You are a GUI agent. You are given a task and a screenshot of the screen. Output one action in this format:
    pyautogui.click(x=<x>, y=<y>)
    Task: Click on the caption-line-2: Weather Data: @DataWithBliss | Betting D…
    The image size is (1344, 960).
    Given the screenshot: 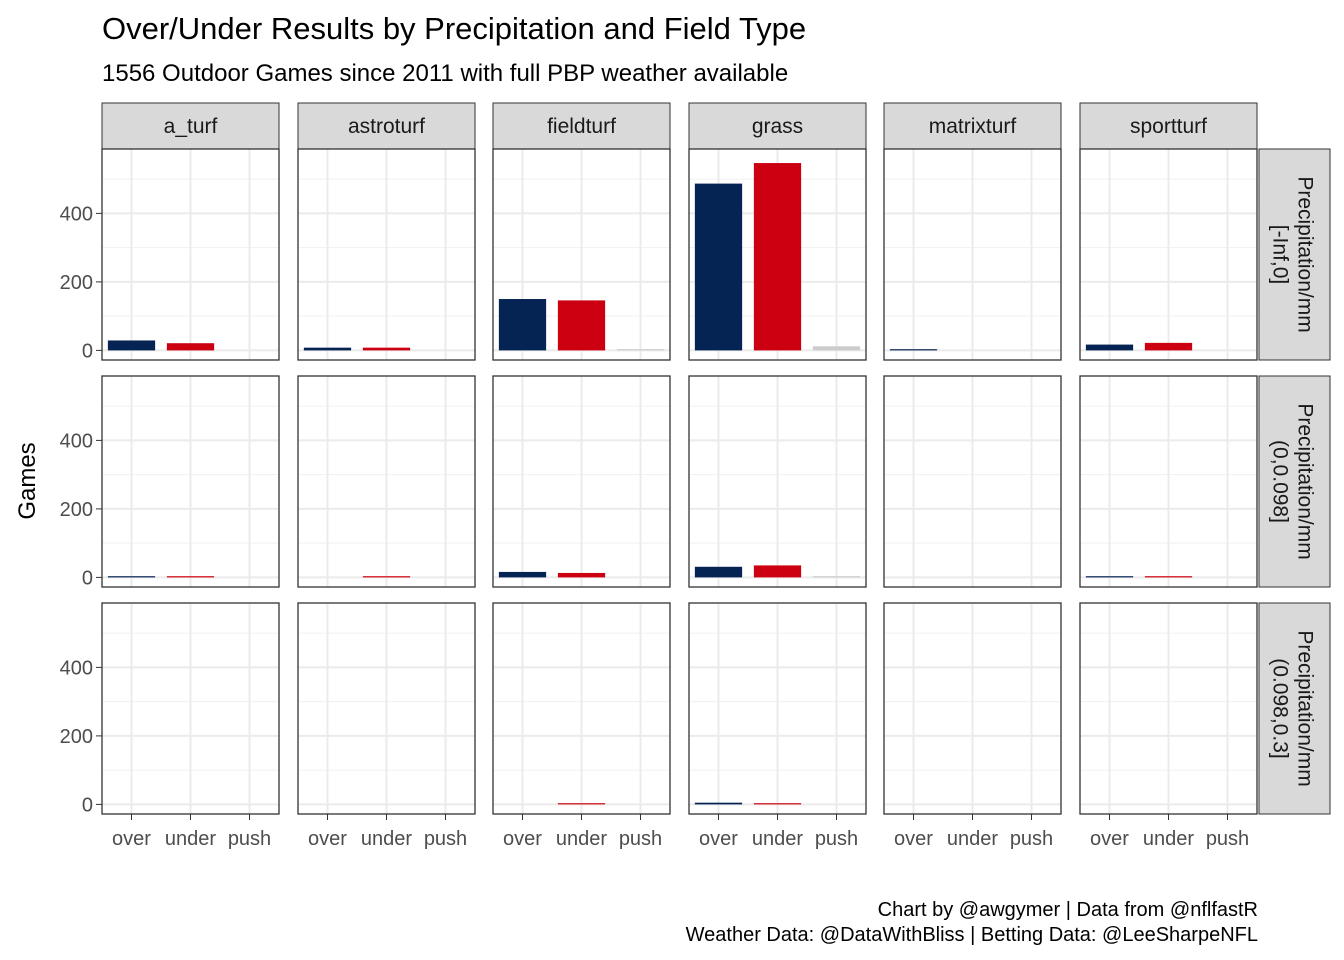 What is the action you would take?
    pyautogui.click(x=972, y=935)
    